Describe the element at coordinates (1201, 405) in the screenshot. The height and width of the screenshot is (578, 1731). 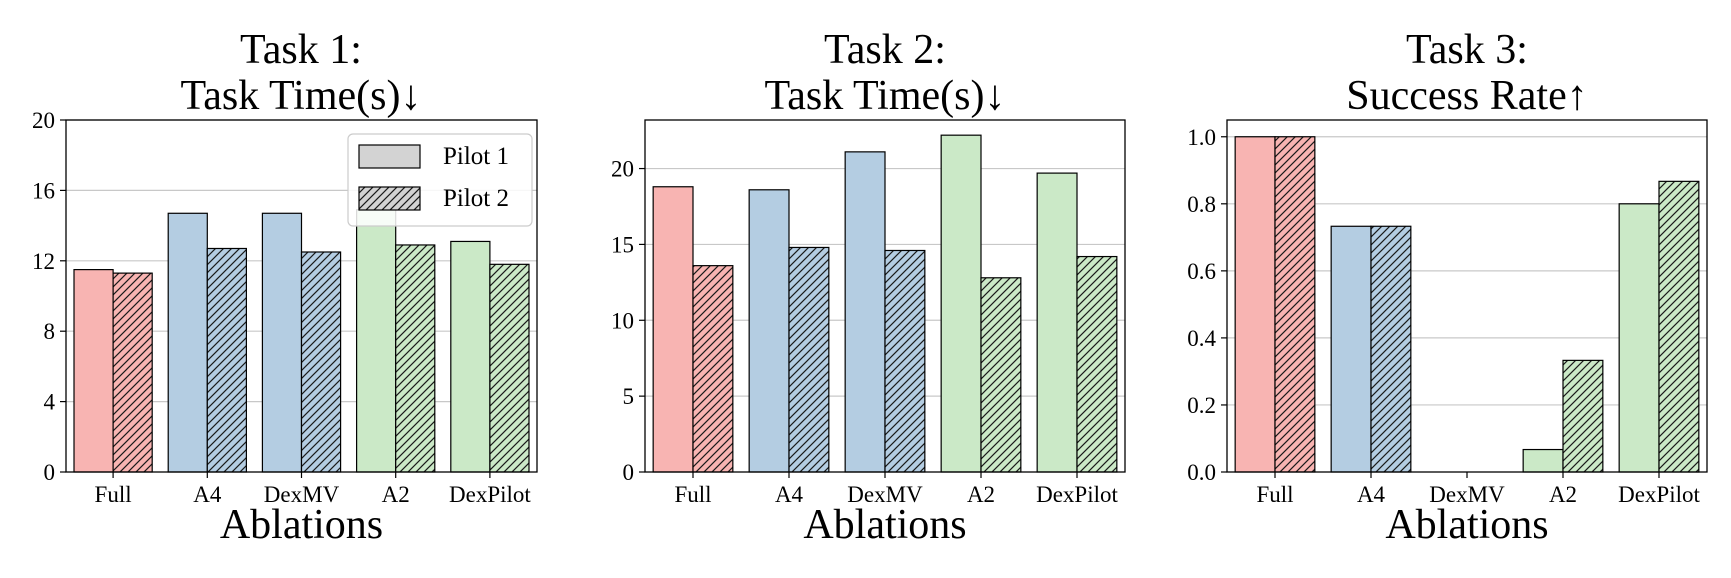
I see `y-tick-label: 0.2` at that location.